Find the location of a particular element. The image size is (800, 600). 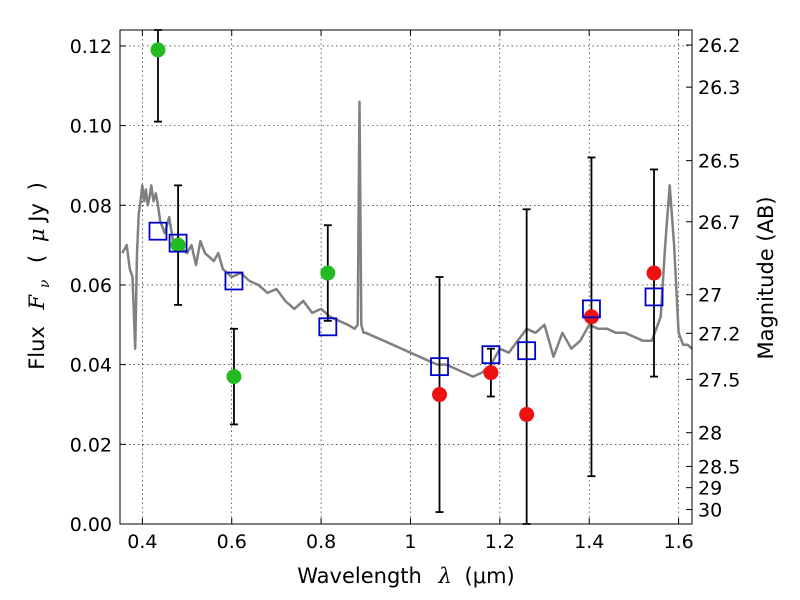

y-axis-label-unit: Jy is located at coordinates (37, 213).